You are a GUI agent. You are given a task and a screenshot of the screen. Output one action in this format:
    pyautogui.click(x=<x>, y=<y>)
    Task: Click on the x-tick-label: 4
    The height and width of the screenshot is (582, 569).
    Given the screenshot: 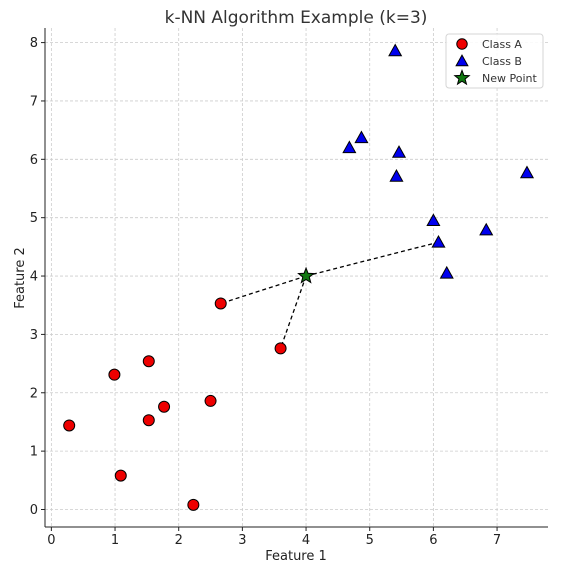 What is the action you would take?
    pyautogui.click(x=306, y=540)
    